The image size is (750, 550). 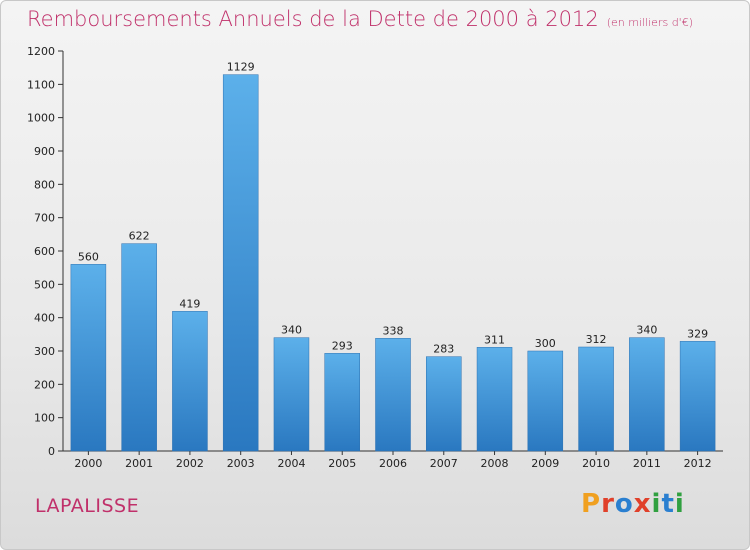 What do you see at coordinates (44, 318) in the screenshot?
I see `y-tick-label: 400` at bounding box center [44, 318].